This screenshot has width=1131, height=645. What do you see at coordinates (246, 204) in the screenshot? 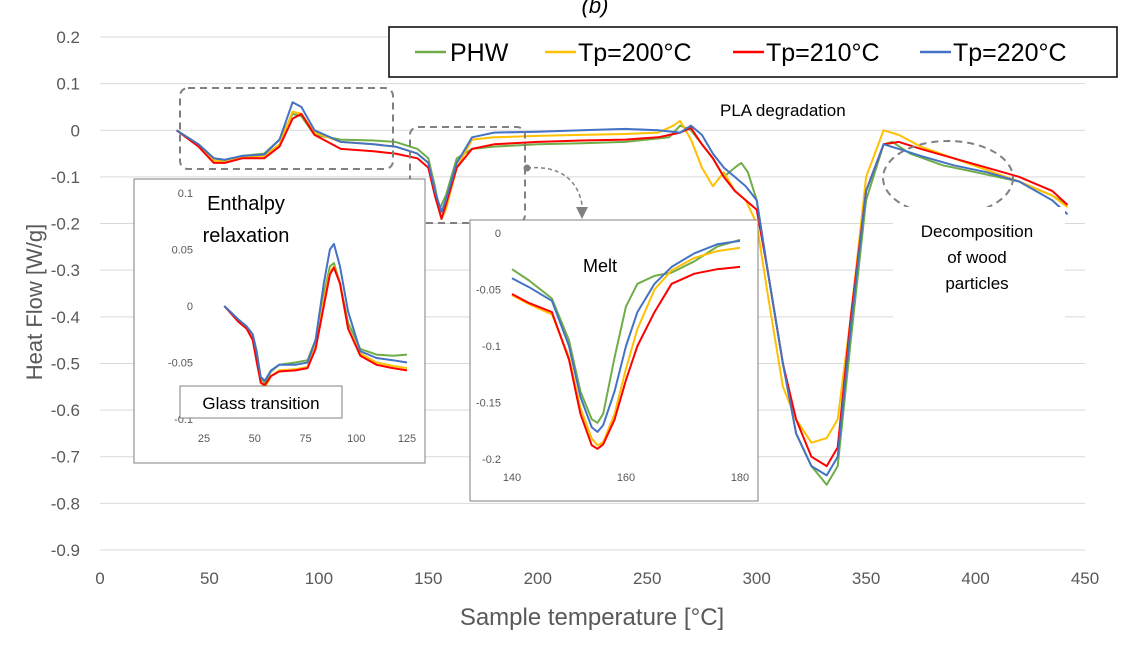
I see `inset-left-title-1: Enthalpy` at bounding box center [246, 204].